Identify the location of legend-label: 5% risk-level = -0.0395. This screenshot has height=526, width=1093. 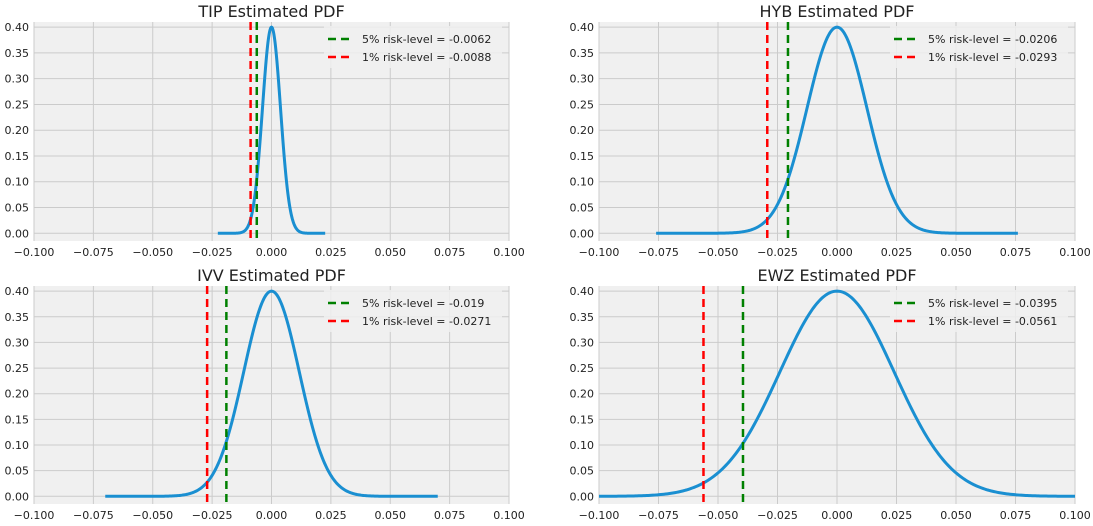
(992, 303).